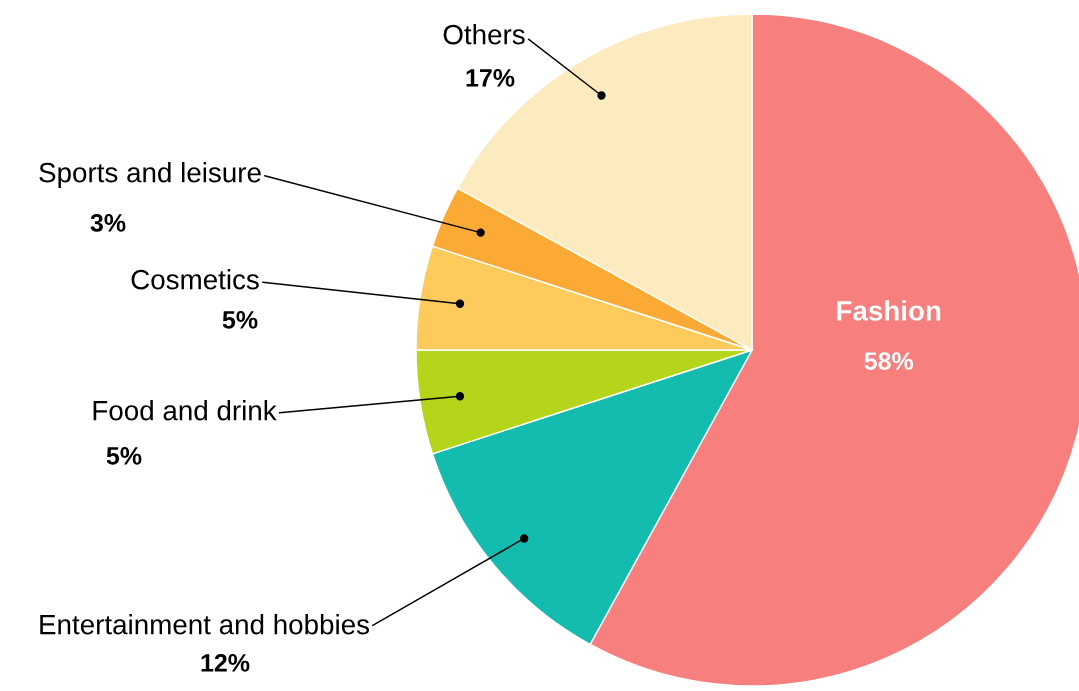  Describe the element at coordinates (195, 279) in the screenshot. I see `slice-label: Cosmetics` at that location.